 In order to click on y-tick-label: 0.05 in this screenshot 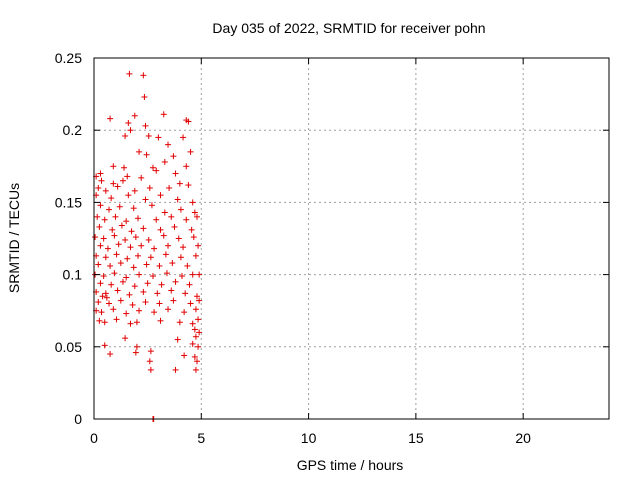, I will do `click(68, 347)`.